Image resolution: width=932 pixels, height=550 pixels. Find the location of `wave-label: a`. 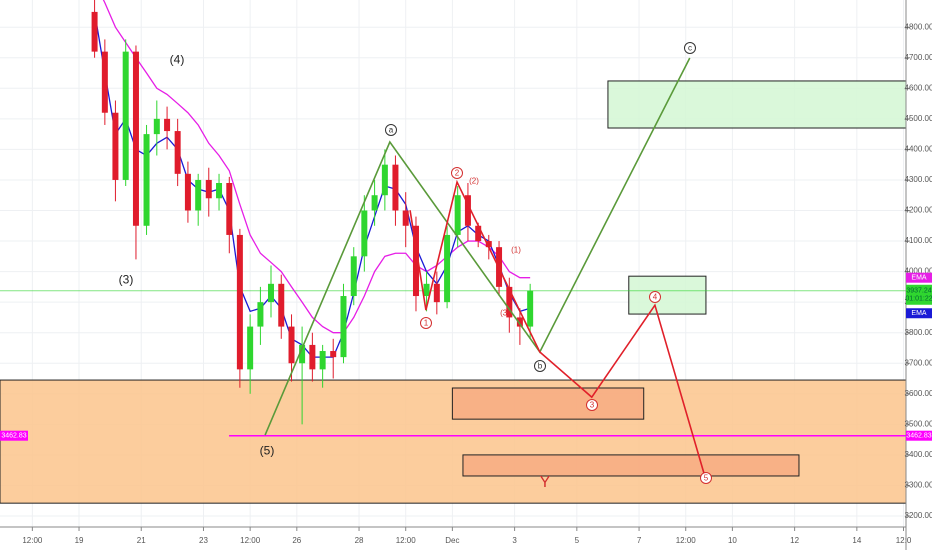

wave-label: a is located at coordinates (391, 130).